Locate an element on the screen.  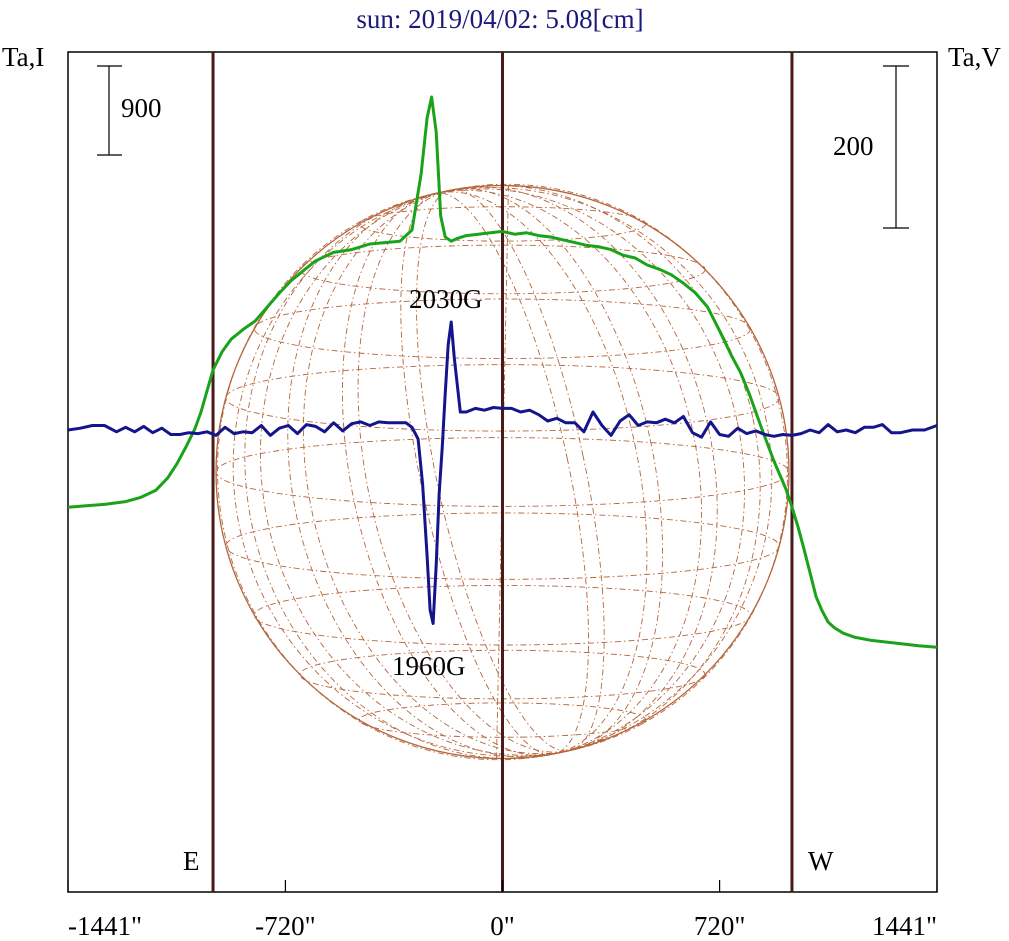
right-axis-label: Ta,V is located at coordinates (974, 57).